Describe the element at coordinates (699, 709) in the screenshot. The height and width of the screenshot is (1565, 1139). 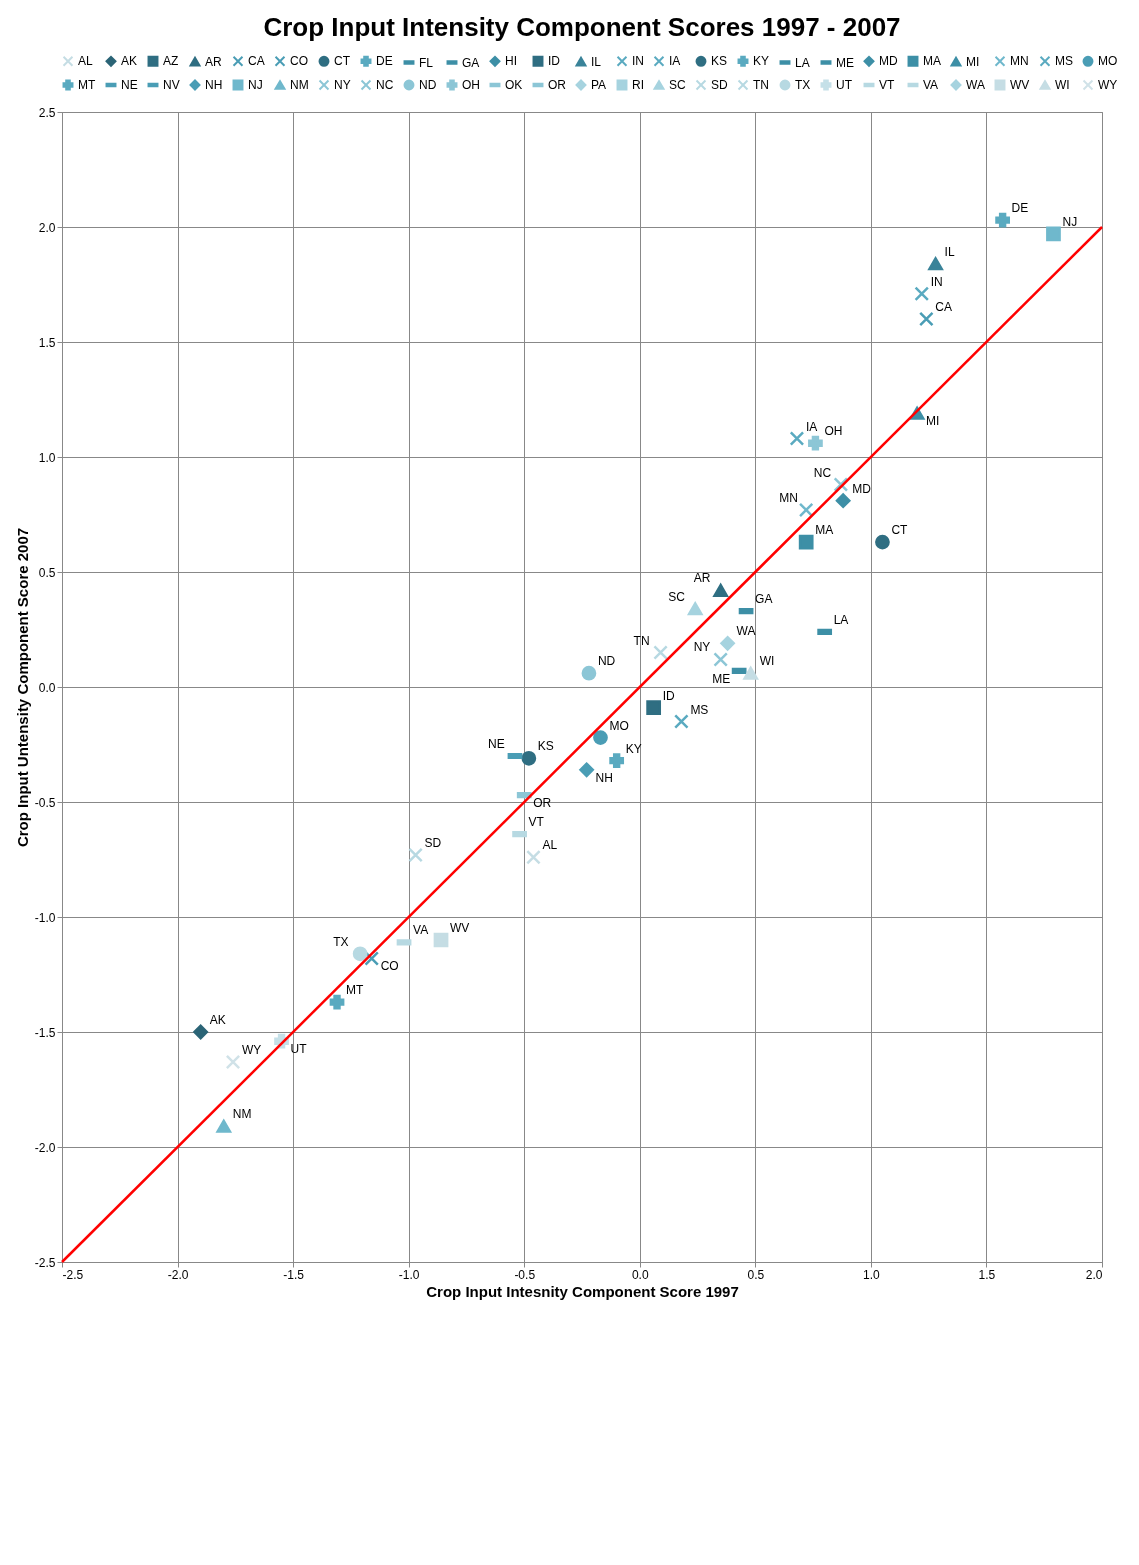
I see `text: MS` at that location.